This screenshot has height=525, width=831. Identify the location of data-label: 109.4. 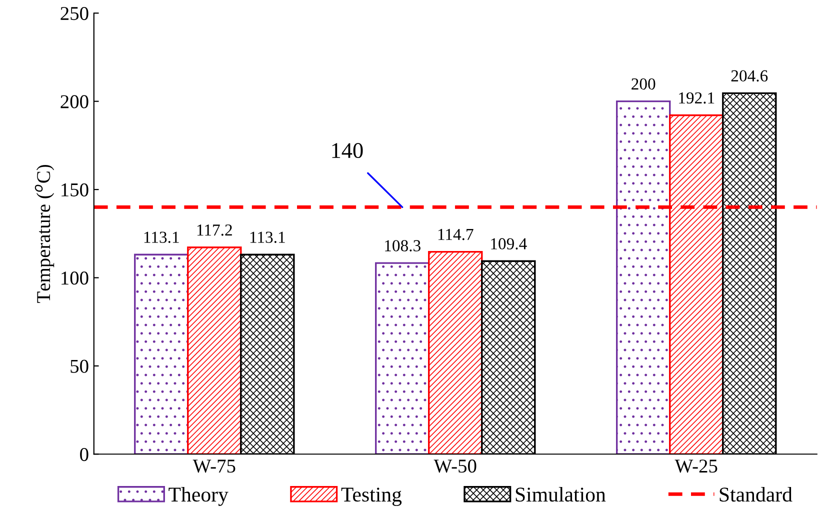
(509, 244).